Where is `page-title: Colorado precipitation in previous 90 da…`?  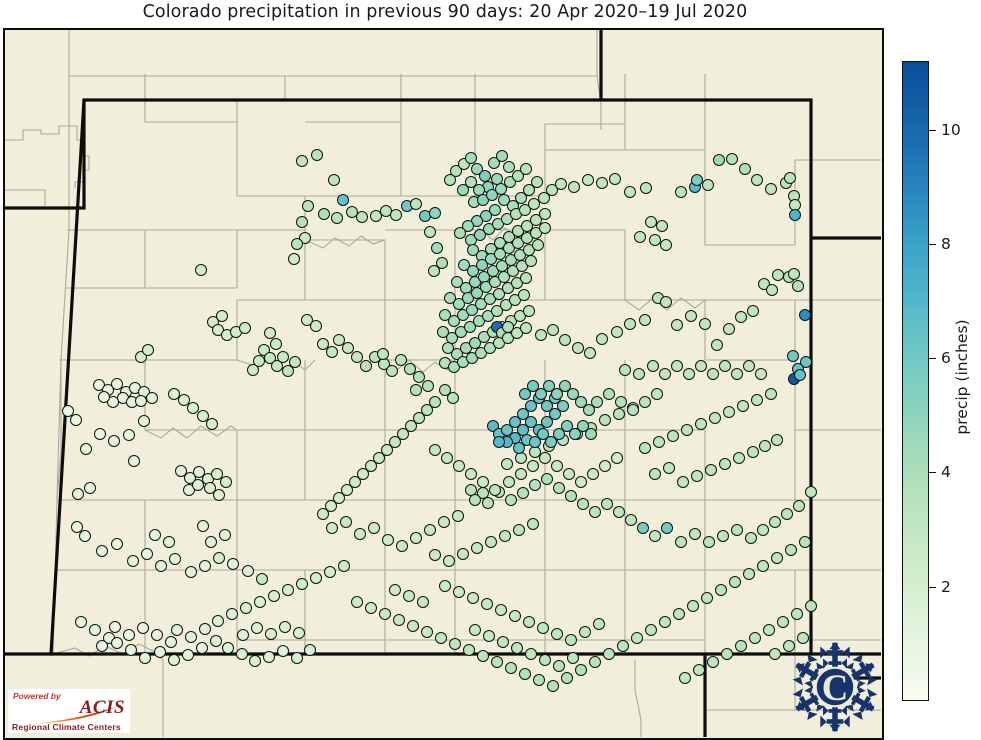 page-title: Colorado precipitation in previous 90 da… is located at coordinates (445, 12).